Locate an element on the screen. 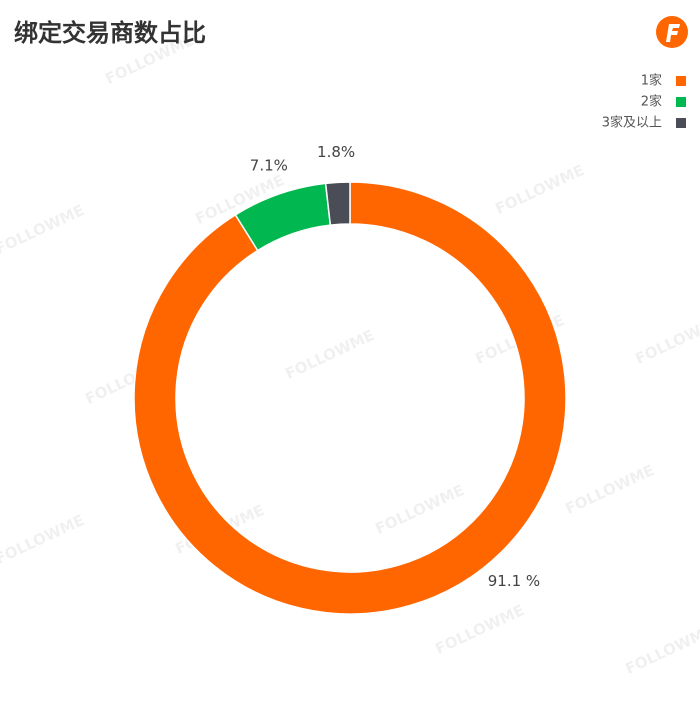 This screenshot has width=700, height=704. chart-title: 绑定交易商数占比 is located at coordinates (110, 33).